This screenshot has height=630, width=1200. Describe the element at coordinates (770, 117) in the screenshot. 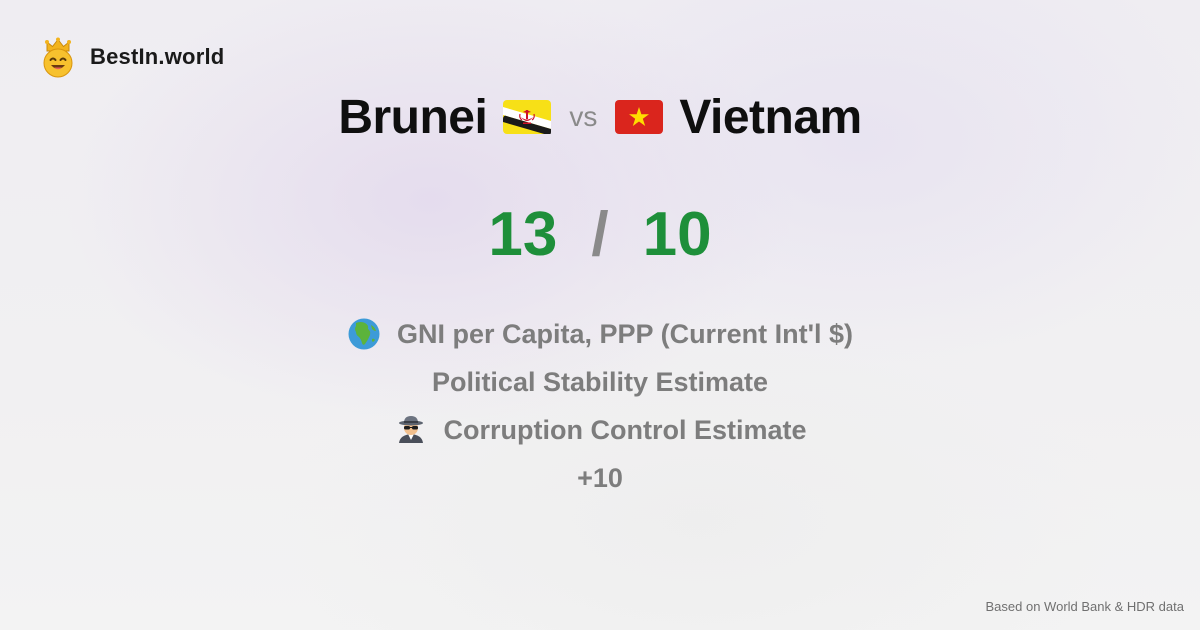

I see `country-right-name: Vietnam` at that location.